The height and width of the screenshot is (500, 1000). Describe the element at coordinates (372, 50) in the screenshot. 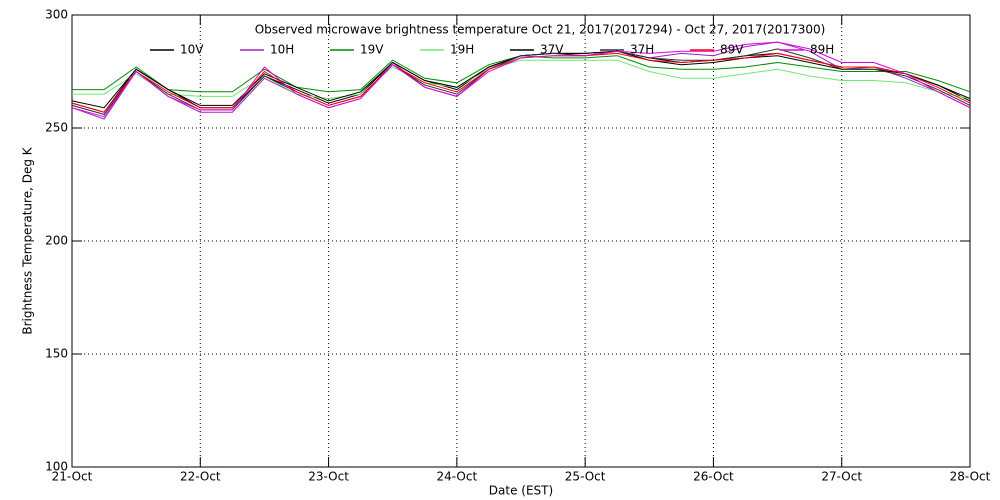

I see `legend-label: 19V` at that location.